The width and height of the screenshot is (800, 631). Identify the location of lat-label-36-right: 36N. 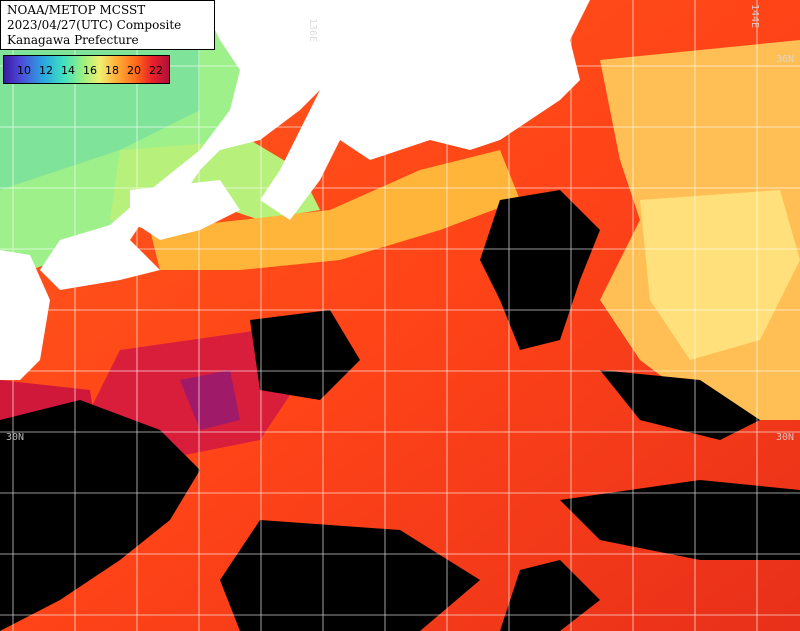
(785, 59).